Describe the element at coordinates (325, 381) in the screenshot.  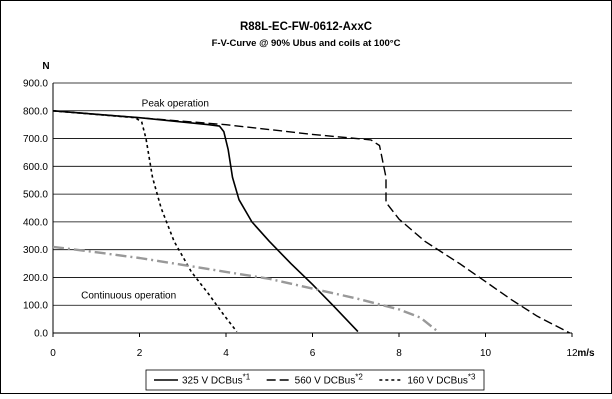
I see `legend-series-name: 560 V DCBus` at that location.